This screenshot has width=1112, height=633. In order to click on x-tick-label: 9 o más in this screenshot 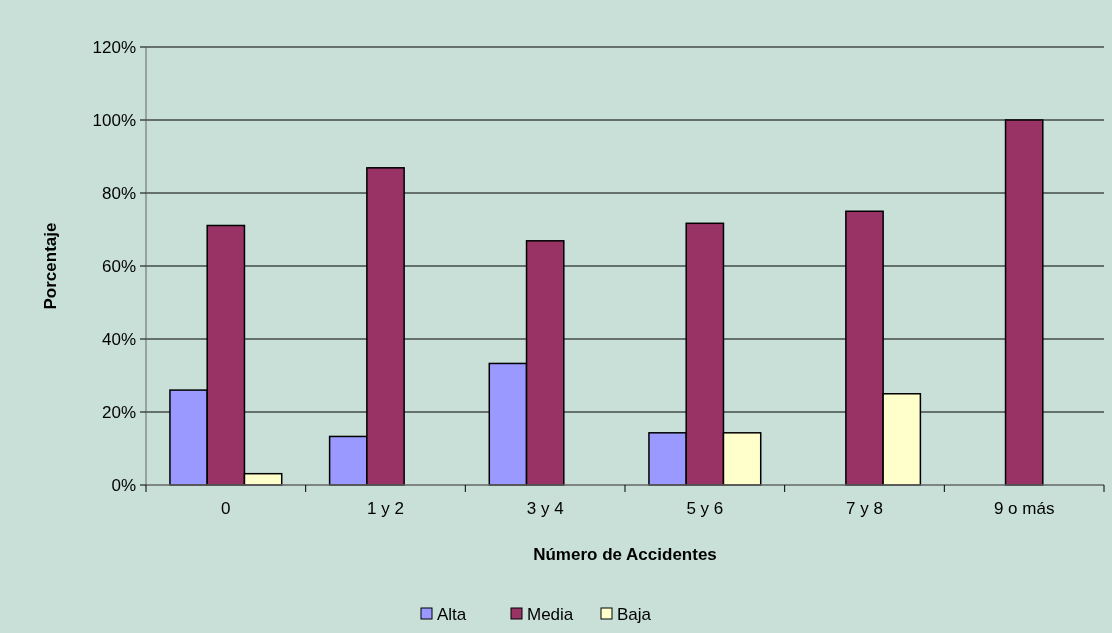, I will do `click(1024, 508)`.